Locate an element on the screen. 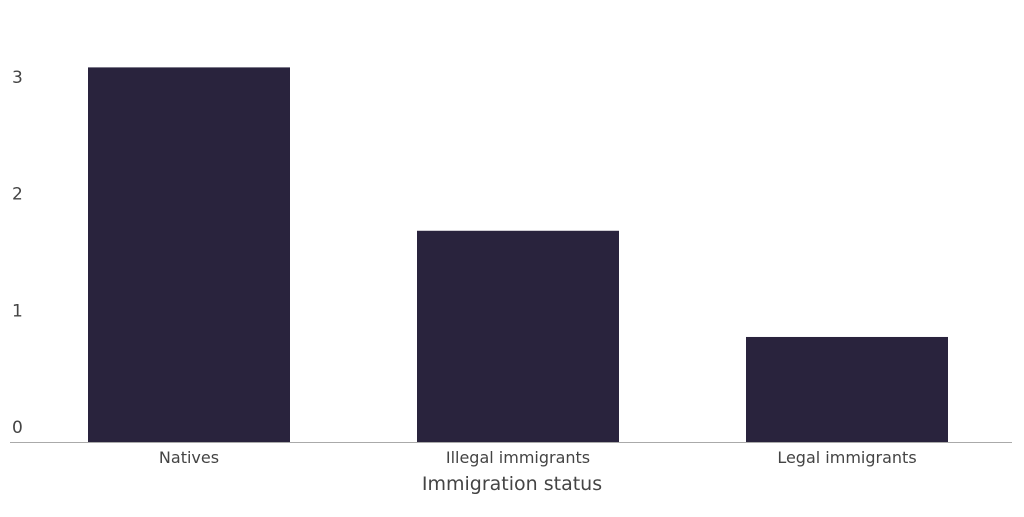 The width and height of the screenshot is (1024, 517). x-tick-label: Legal immigrants is located at coordinates (846, 457).